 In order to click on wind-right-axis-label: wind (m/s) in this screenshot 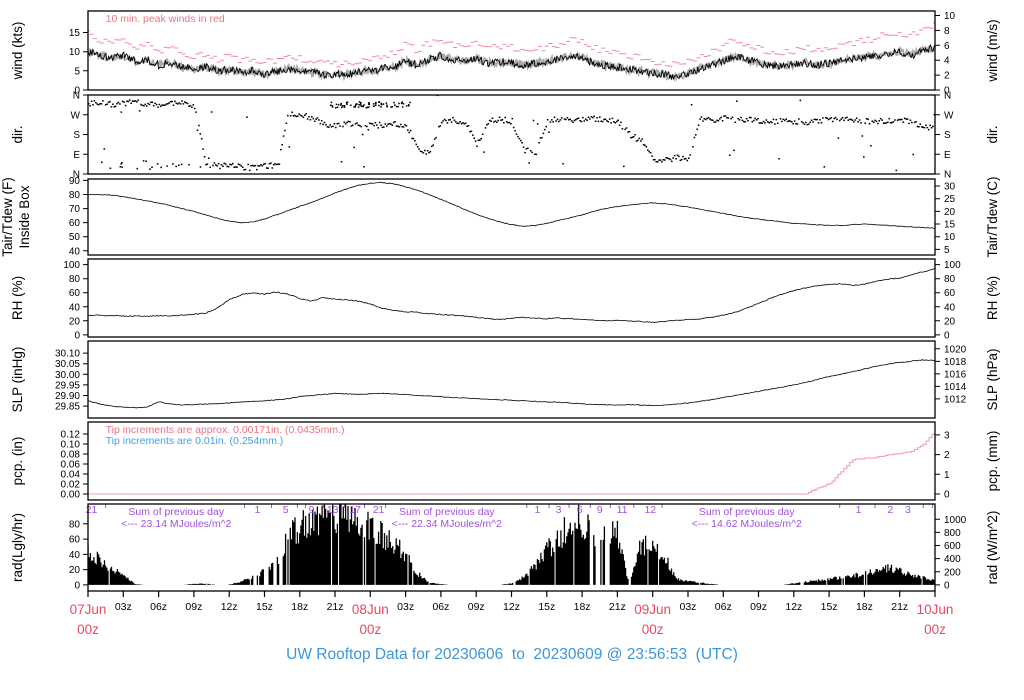, I will do `click(992, 50)`.